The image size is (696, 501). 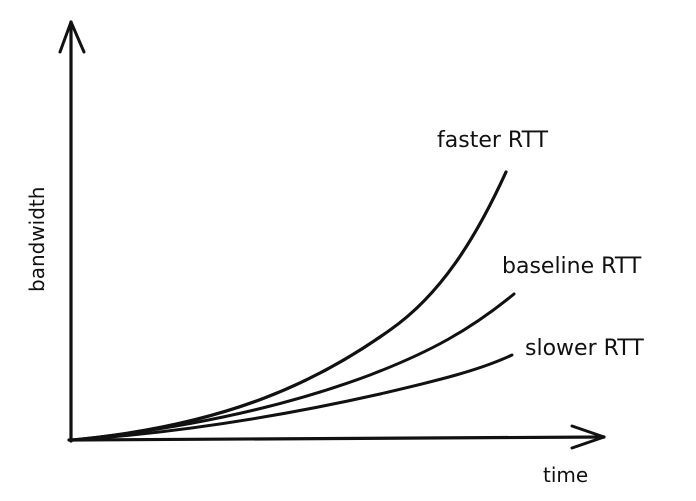 I want to click on x-axis, so click(x=336, y=437).